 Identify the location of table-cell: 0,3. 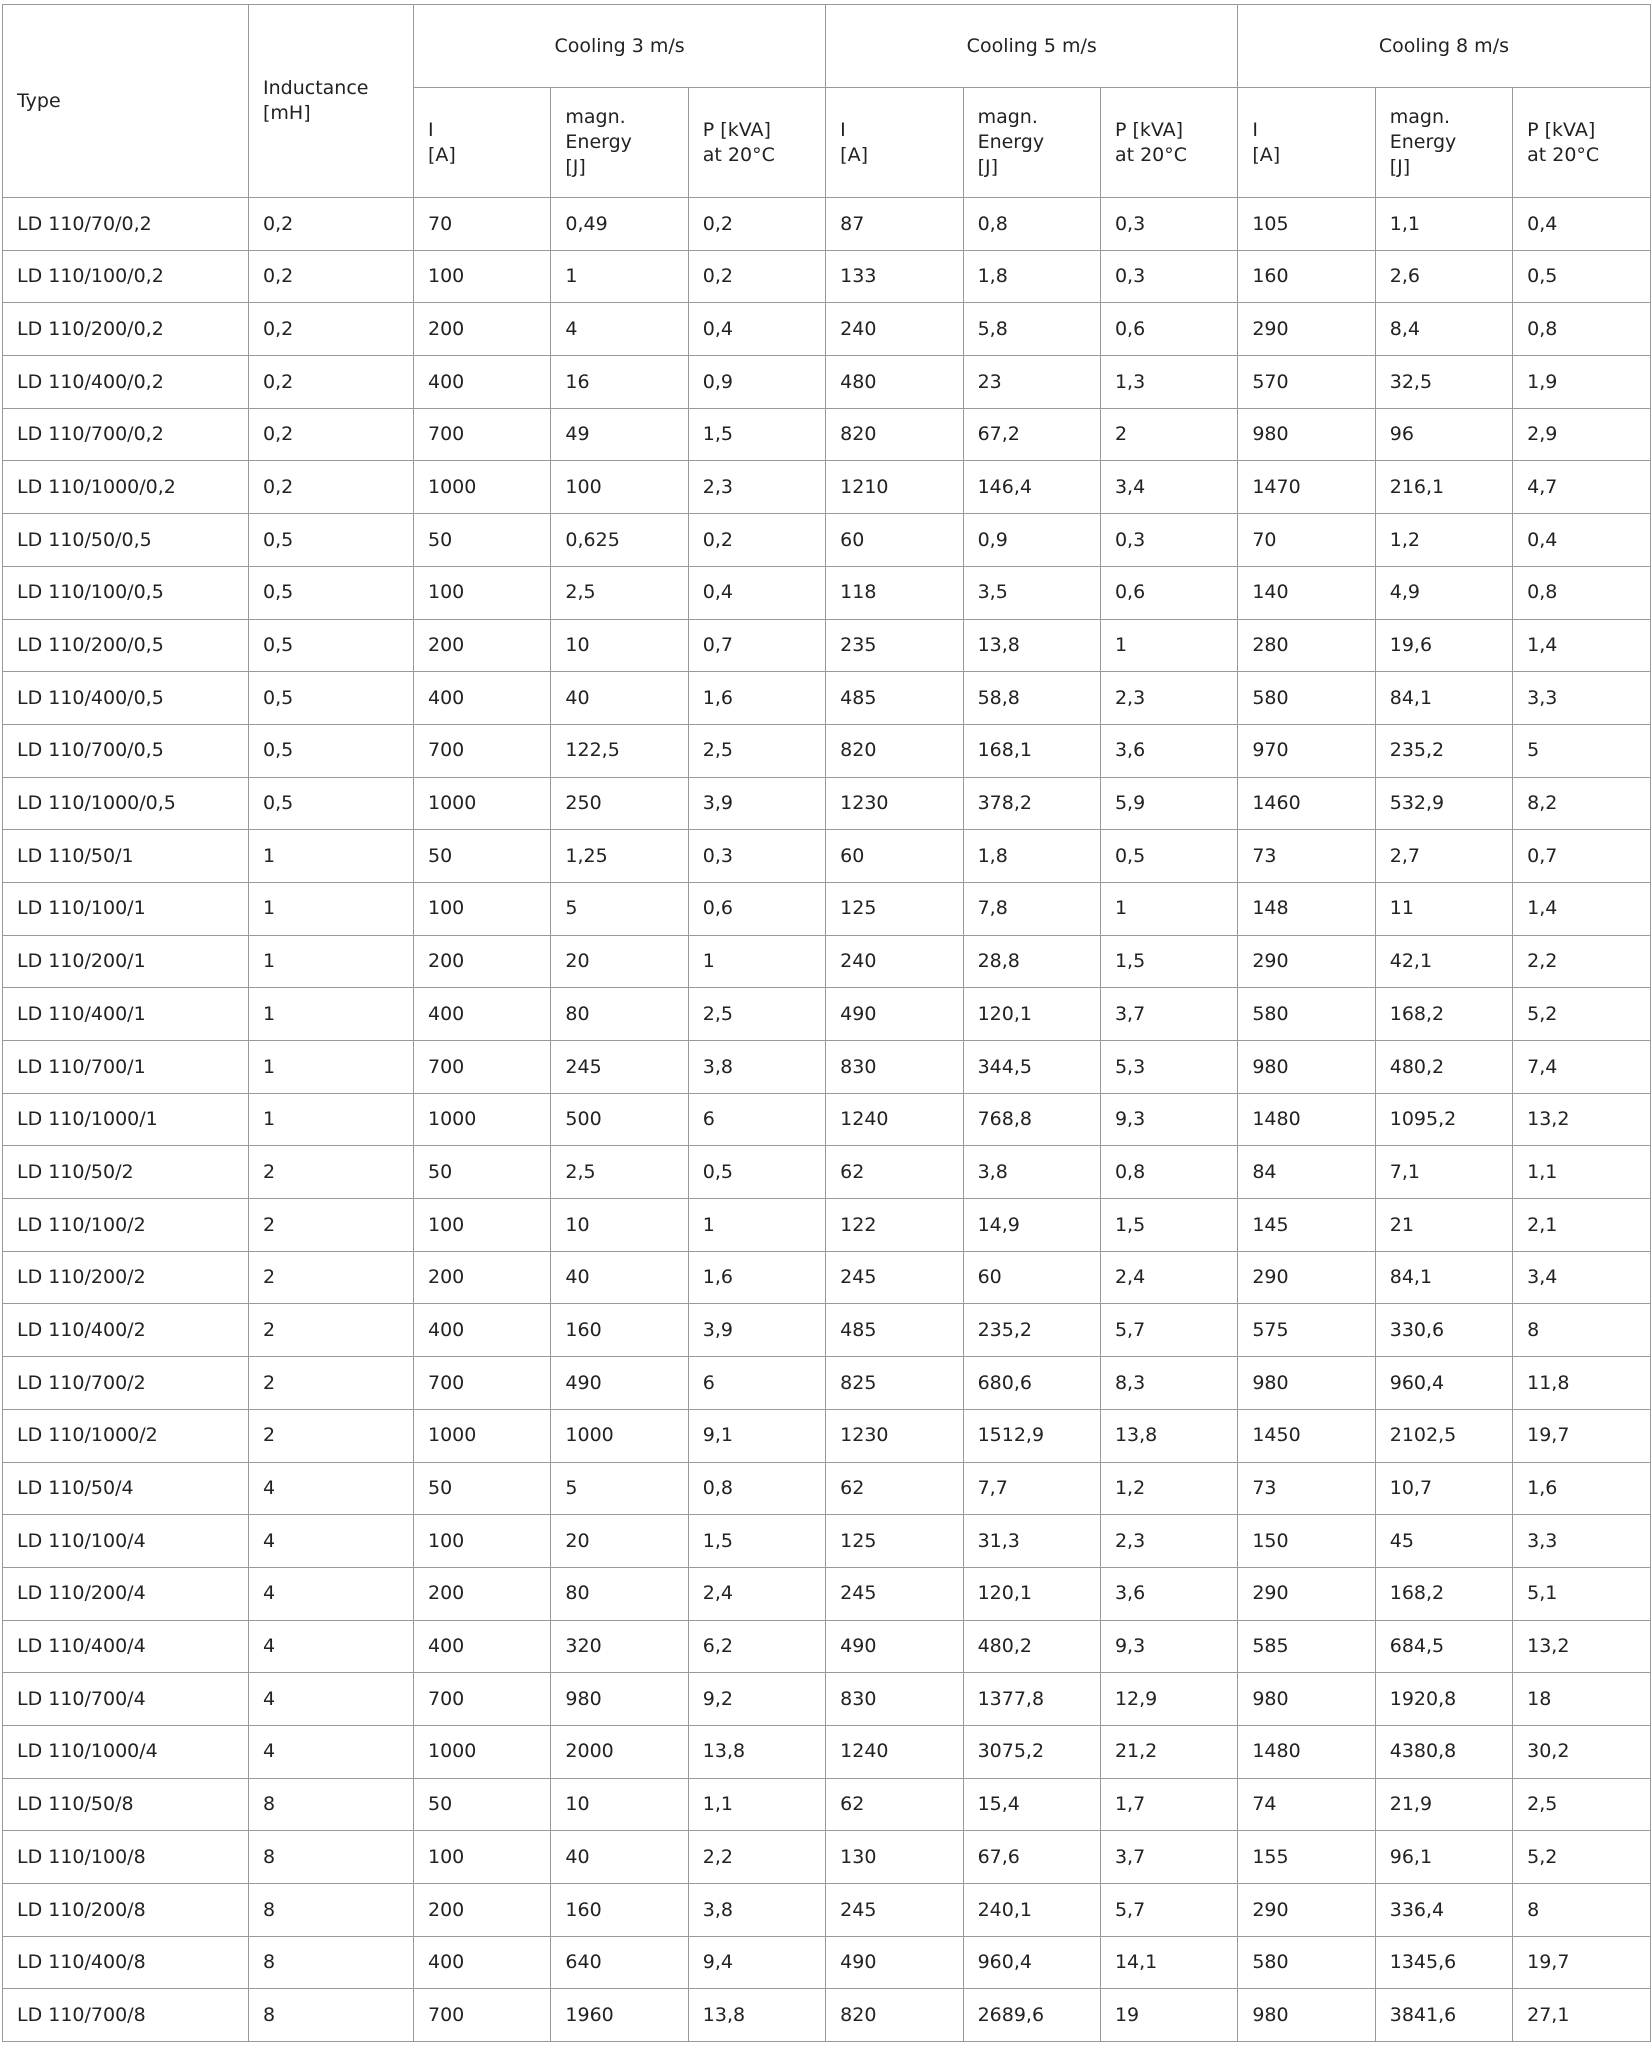
(1169, 224).